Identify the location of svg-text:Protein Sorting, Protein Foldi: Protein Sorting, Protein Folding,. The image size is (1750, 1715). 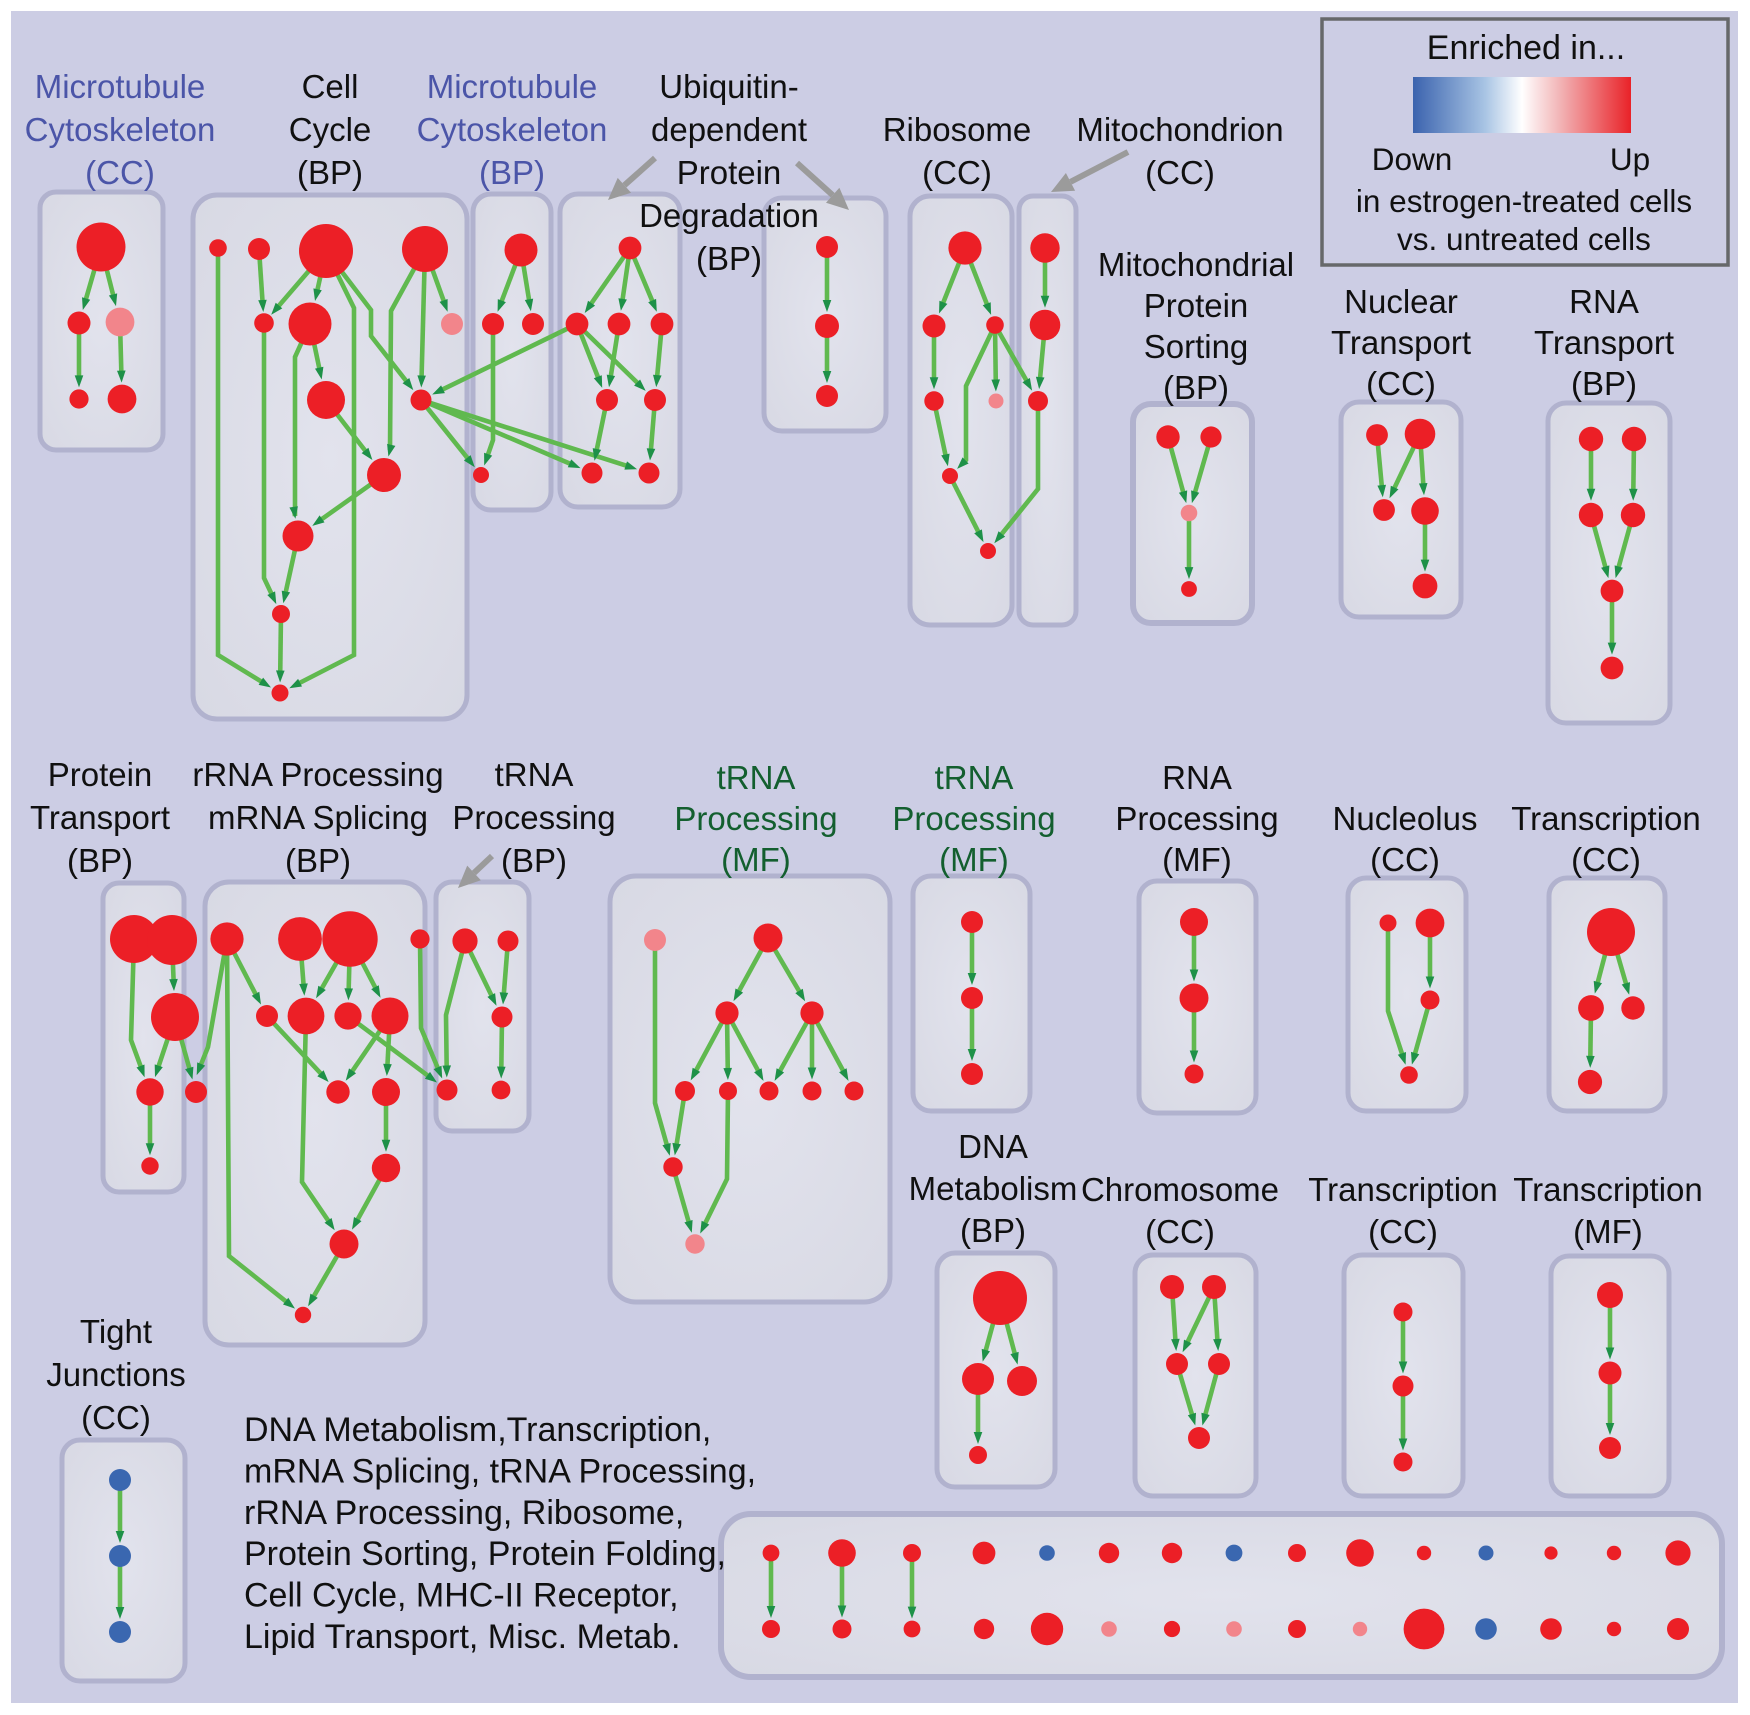
(485, 1554).